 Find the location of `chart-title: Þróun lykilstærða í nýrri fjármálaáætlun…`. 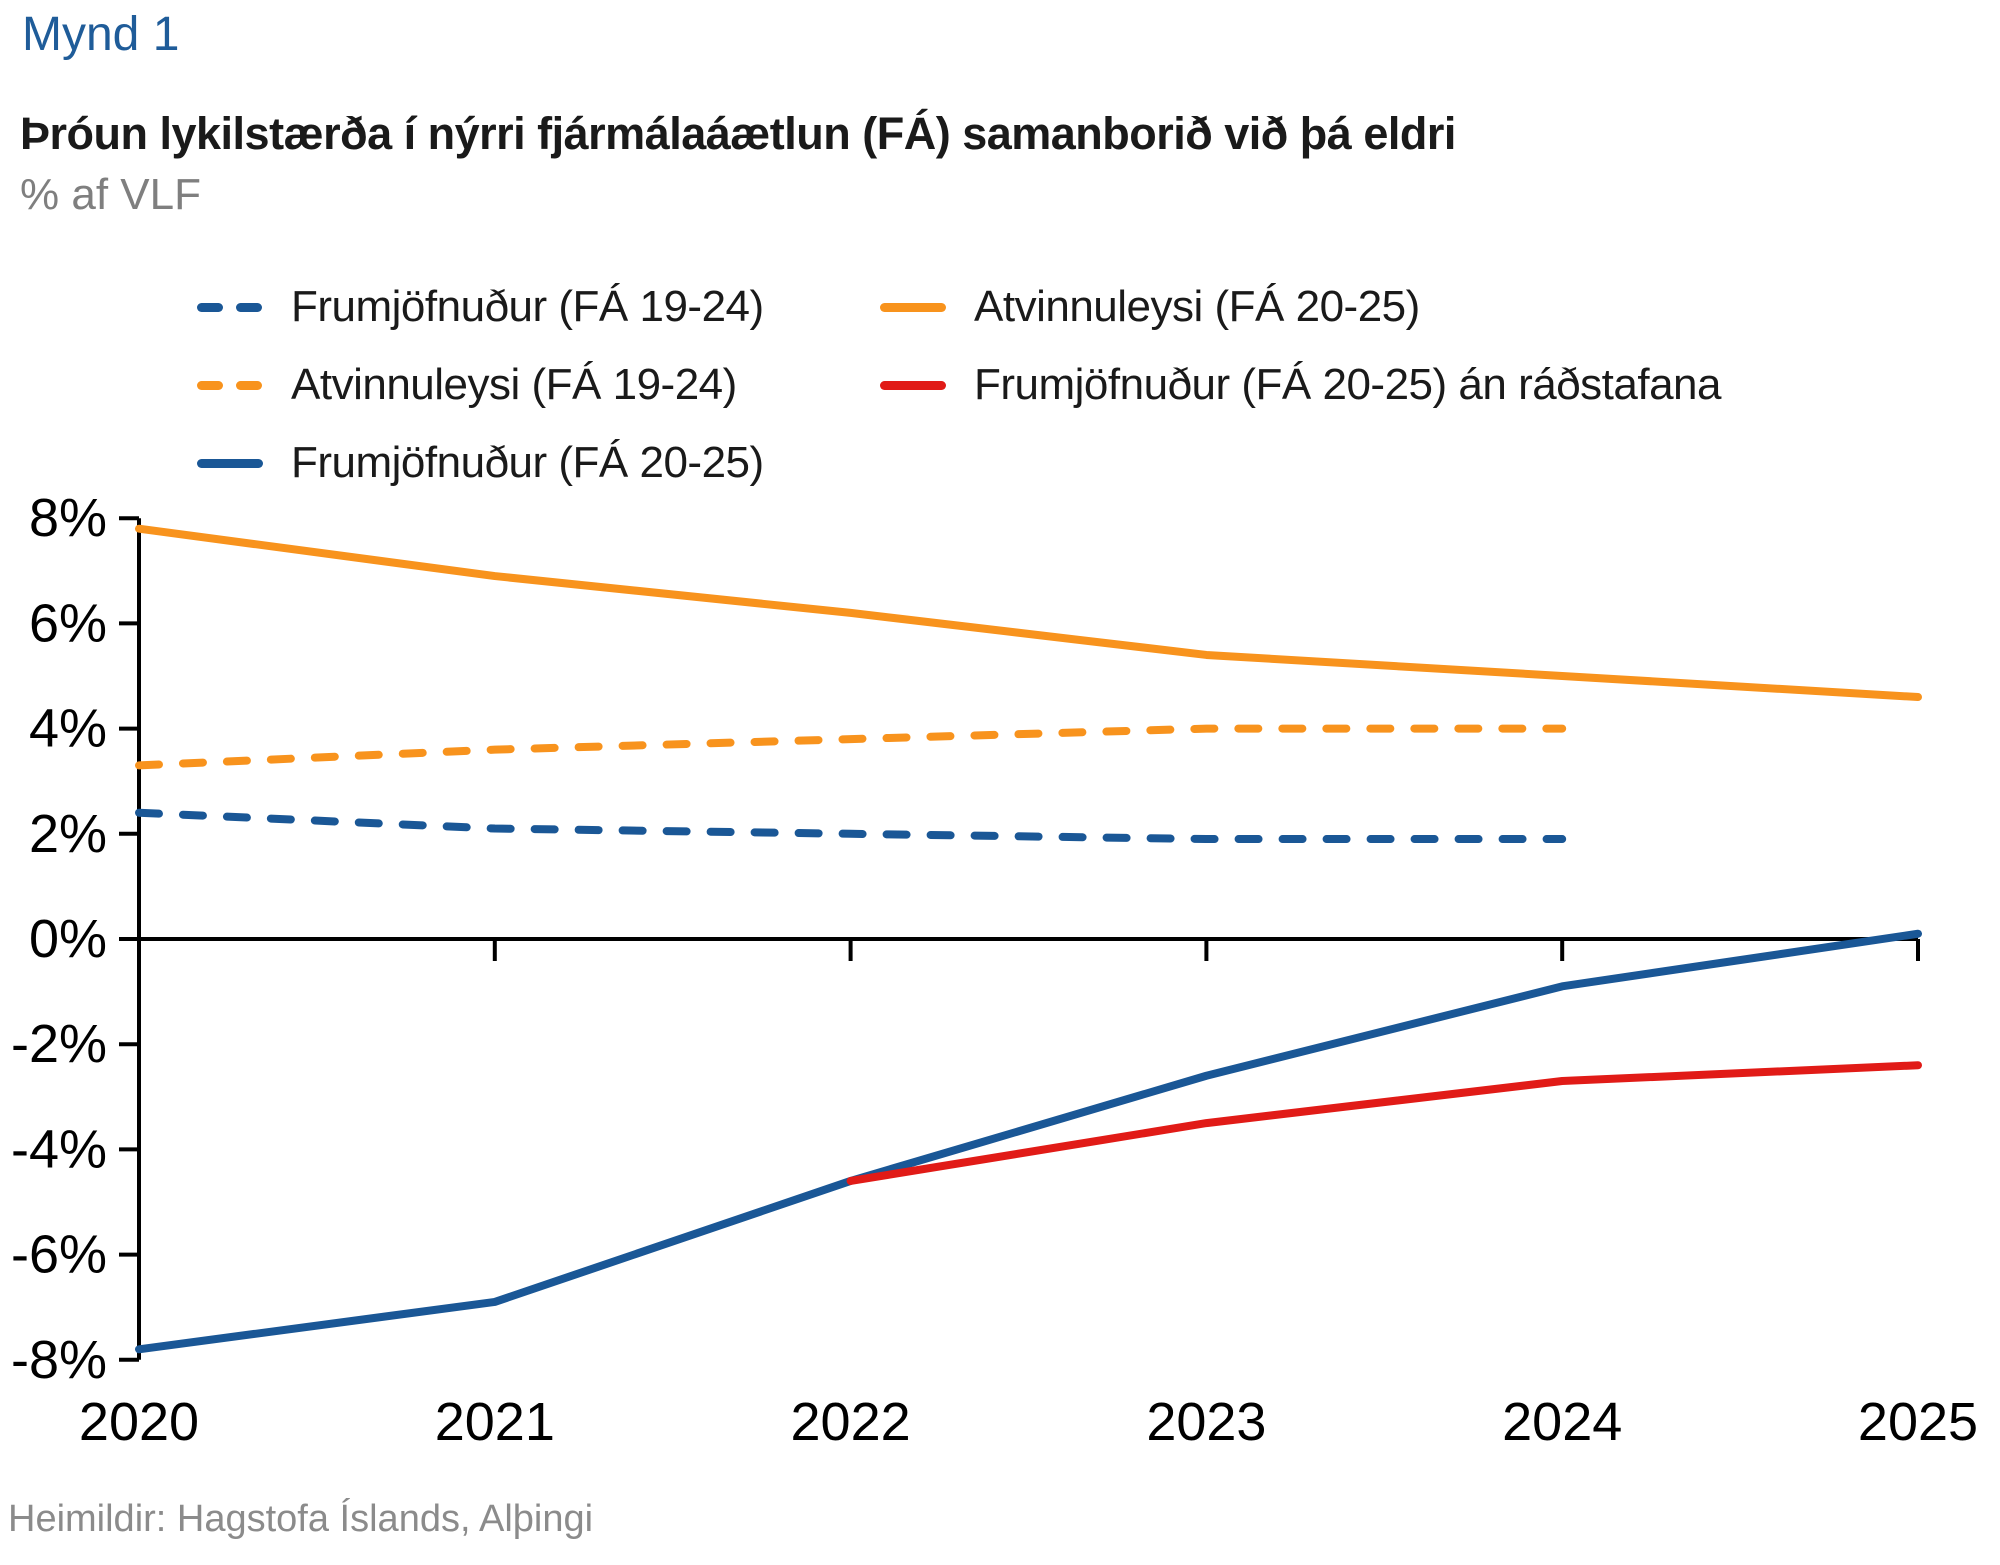

chart-title: Þróun lykilstærða í nýrri fjármálaáætlun… is located at coordinates (738, 133).